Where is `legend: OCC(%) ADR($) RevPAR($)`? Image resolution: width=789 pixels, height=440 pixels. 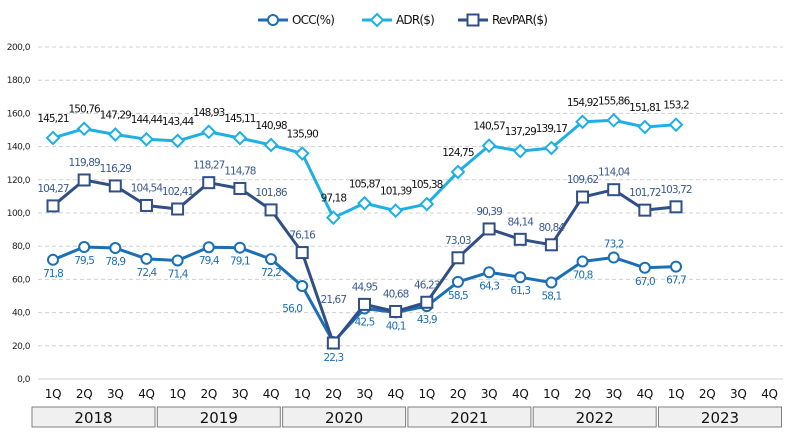 legend: OCC(%) ADR($) RevPAR($) is located at coordinates (403, 20).